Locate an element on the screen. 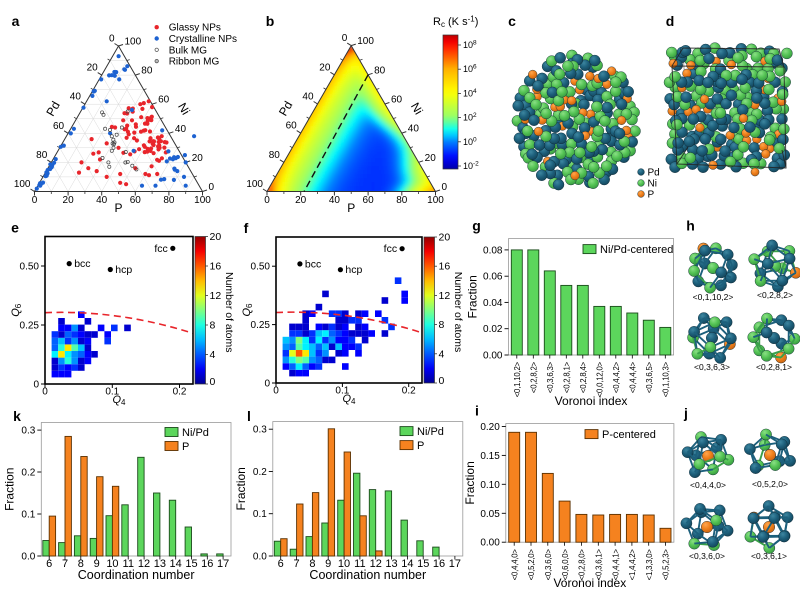  svg-text: 0.10 is located at coordinates (490, 485).